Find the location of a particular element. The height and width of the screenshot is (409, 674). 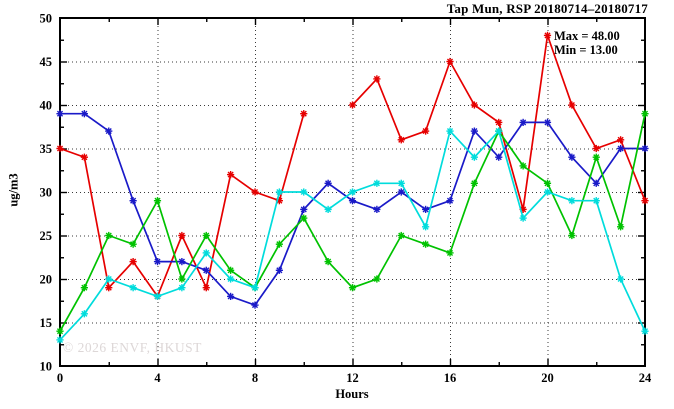

y-tick-label: 15 is located at coordinates (46, 323).